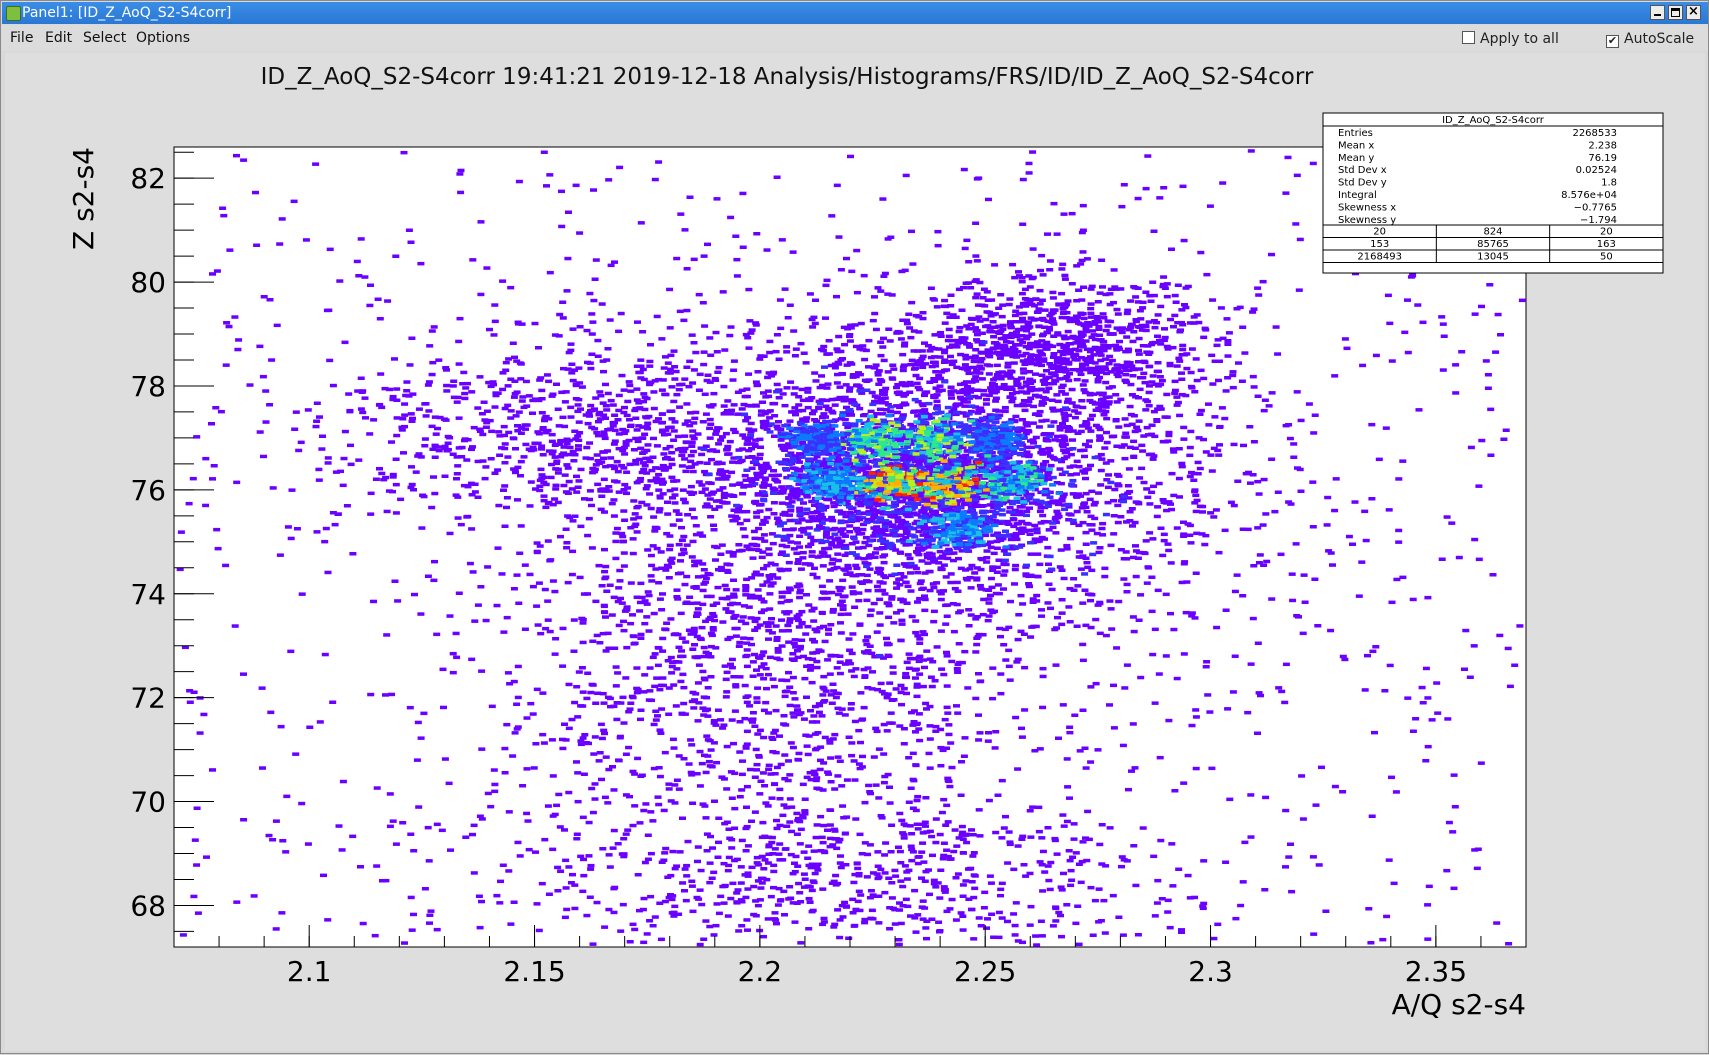 The image size is (1709, 1055). Describe the element at coordinates (105, 38) in the screenshot. I see `menu-select: Select` at that location.